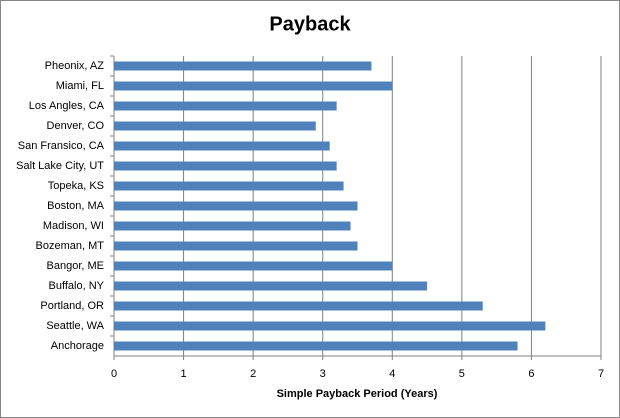 This screenshot has width=620, height=418. Describe the element at coordinates (114, 374) in the screenshot. I see `x-tick-label: 0` at that location.